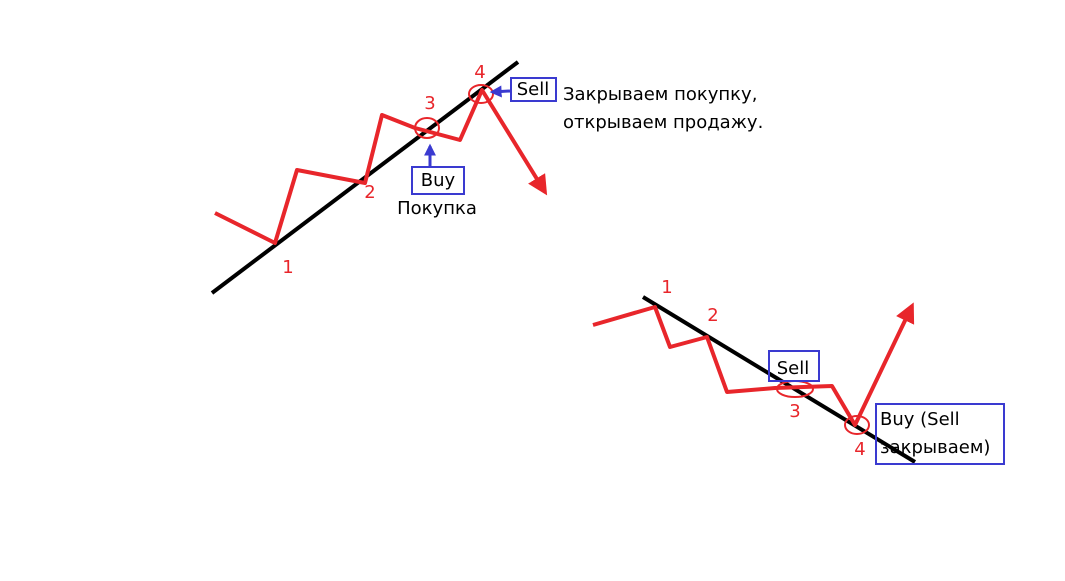 This screenshot has width=1065, height=581. What do you see at coordinates (660, 94) in the screenshot?
I see `sell-note: Закрываем покупку,` at bounding box center [660, 94].